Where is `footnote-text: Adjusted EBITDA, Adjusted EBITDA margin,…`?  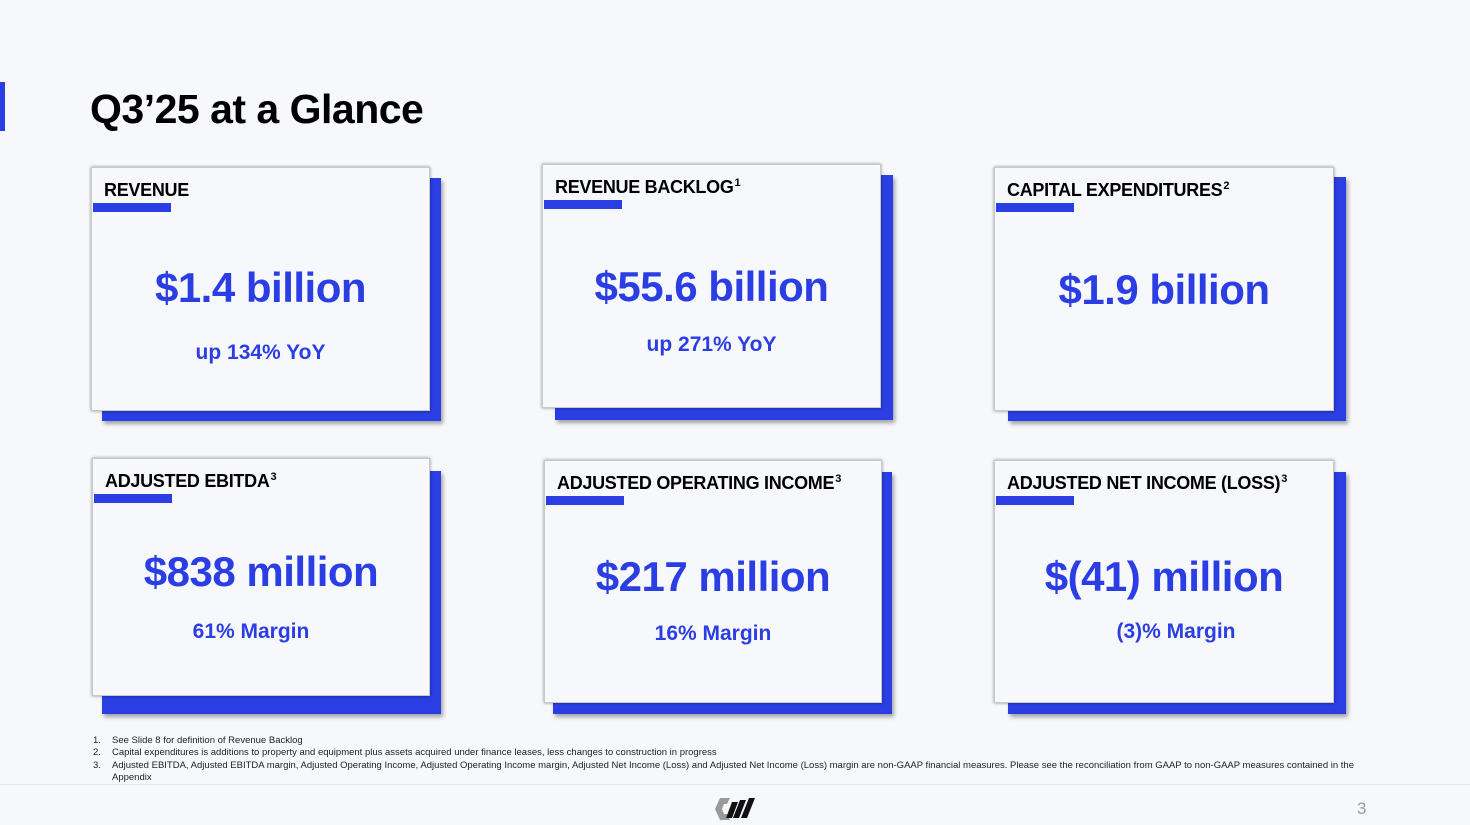
footnote-text: Adjusted EBITDA, Adjusted EBITDA margin,… is located at coordinates (733, 771).